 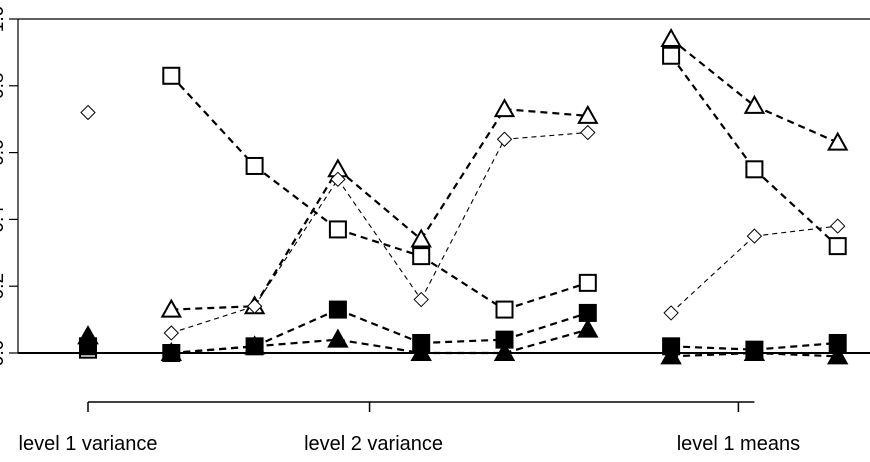 What do you see at coordinates (4, 219) in the screenshot?
I see `y-tick-label: 0.4` at bounding box center [4, 219].